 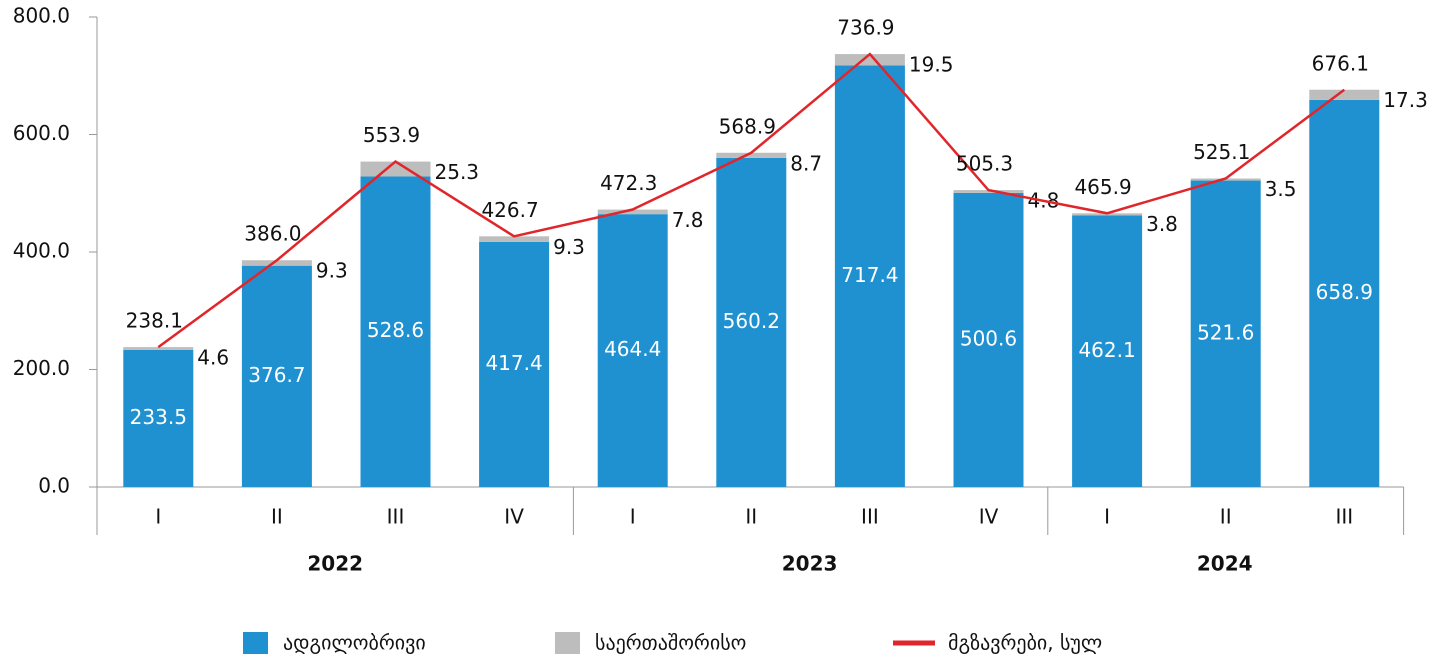 I want to click on group-label: 2023, so click(x=810, y=564).